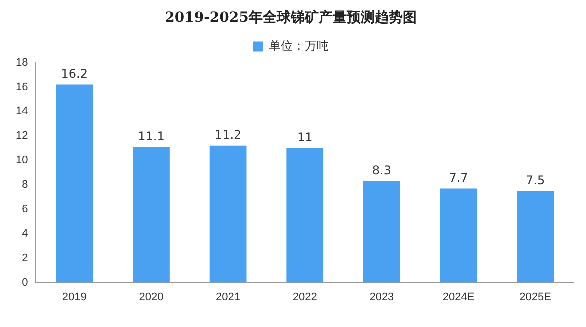 The height and width of the screenshot is (327, 586). I want to click on x-tick-label: 2022, so click(305, 297).